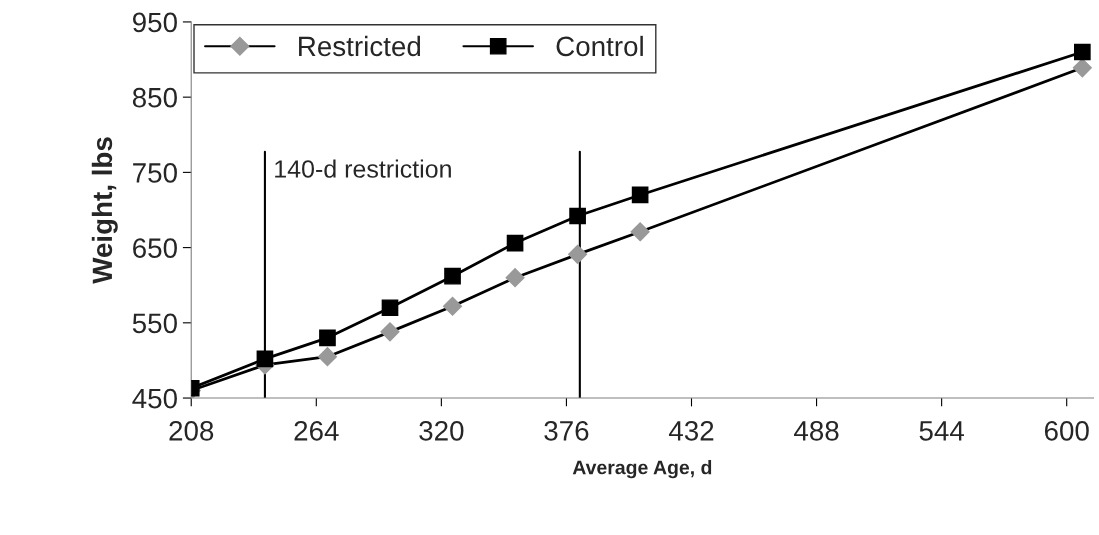  Describe the element at coordinates (642, 469) in the screenshot. I see `x-axis-title: Average Age, d` at that location.